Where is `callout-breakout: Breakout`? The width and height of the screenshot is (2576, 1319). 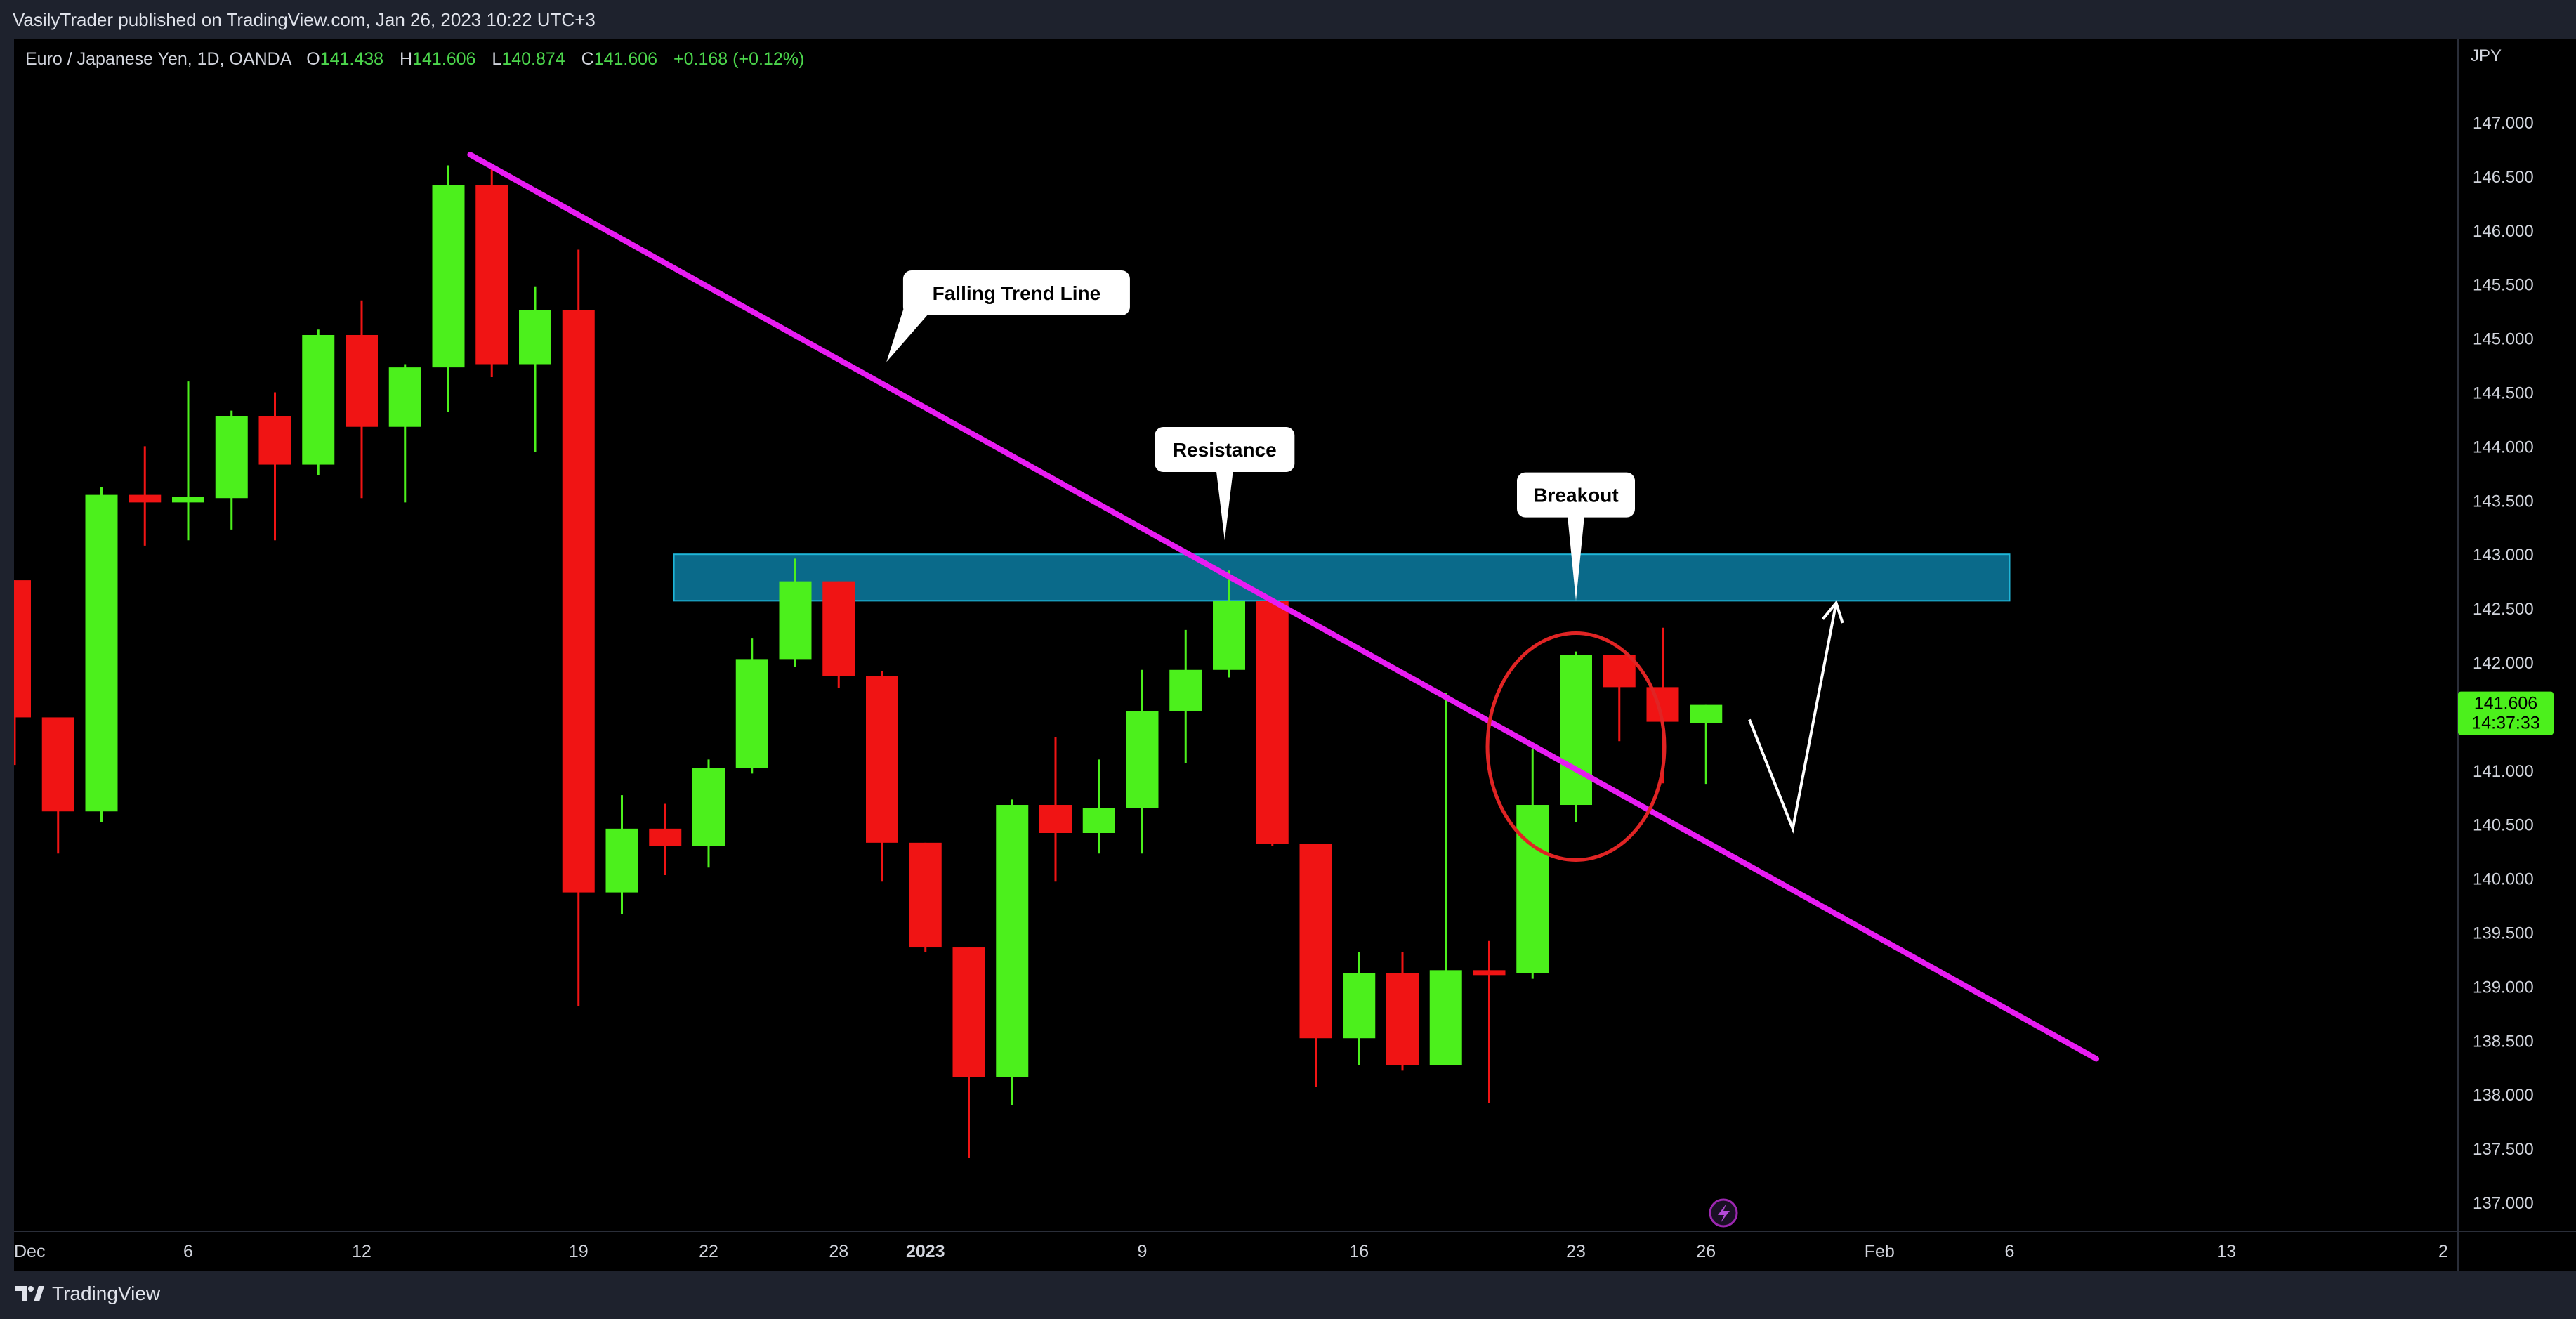
callout-breakout: Breakout is located at coordinates (1576, 536).